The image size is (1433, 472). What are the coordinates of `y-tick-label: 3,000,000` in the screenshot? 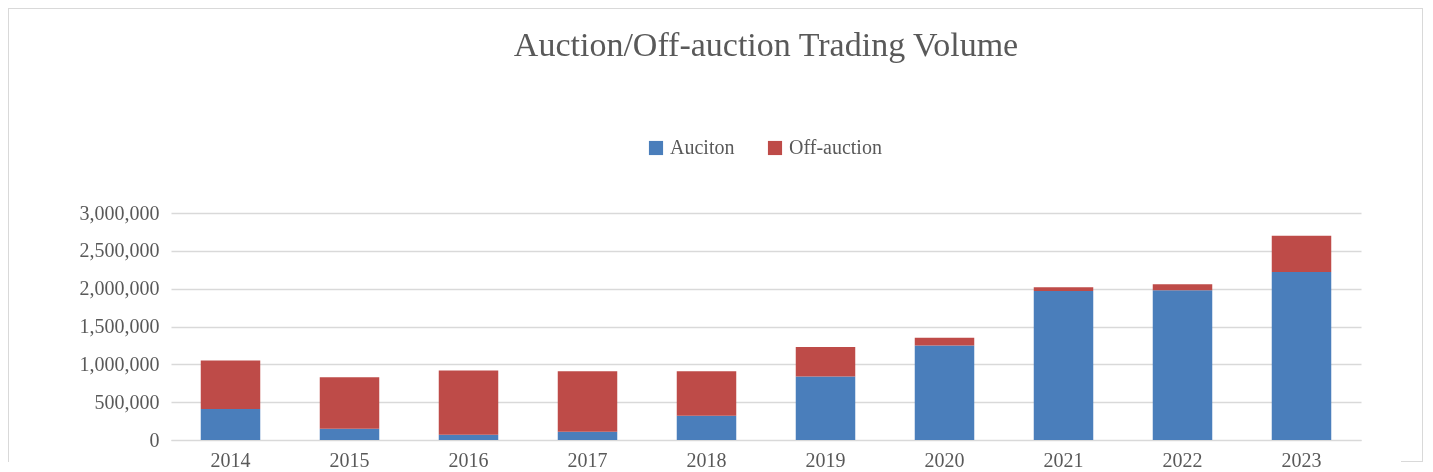 It's located at (119, 212).